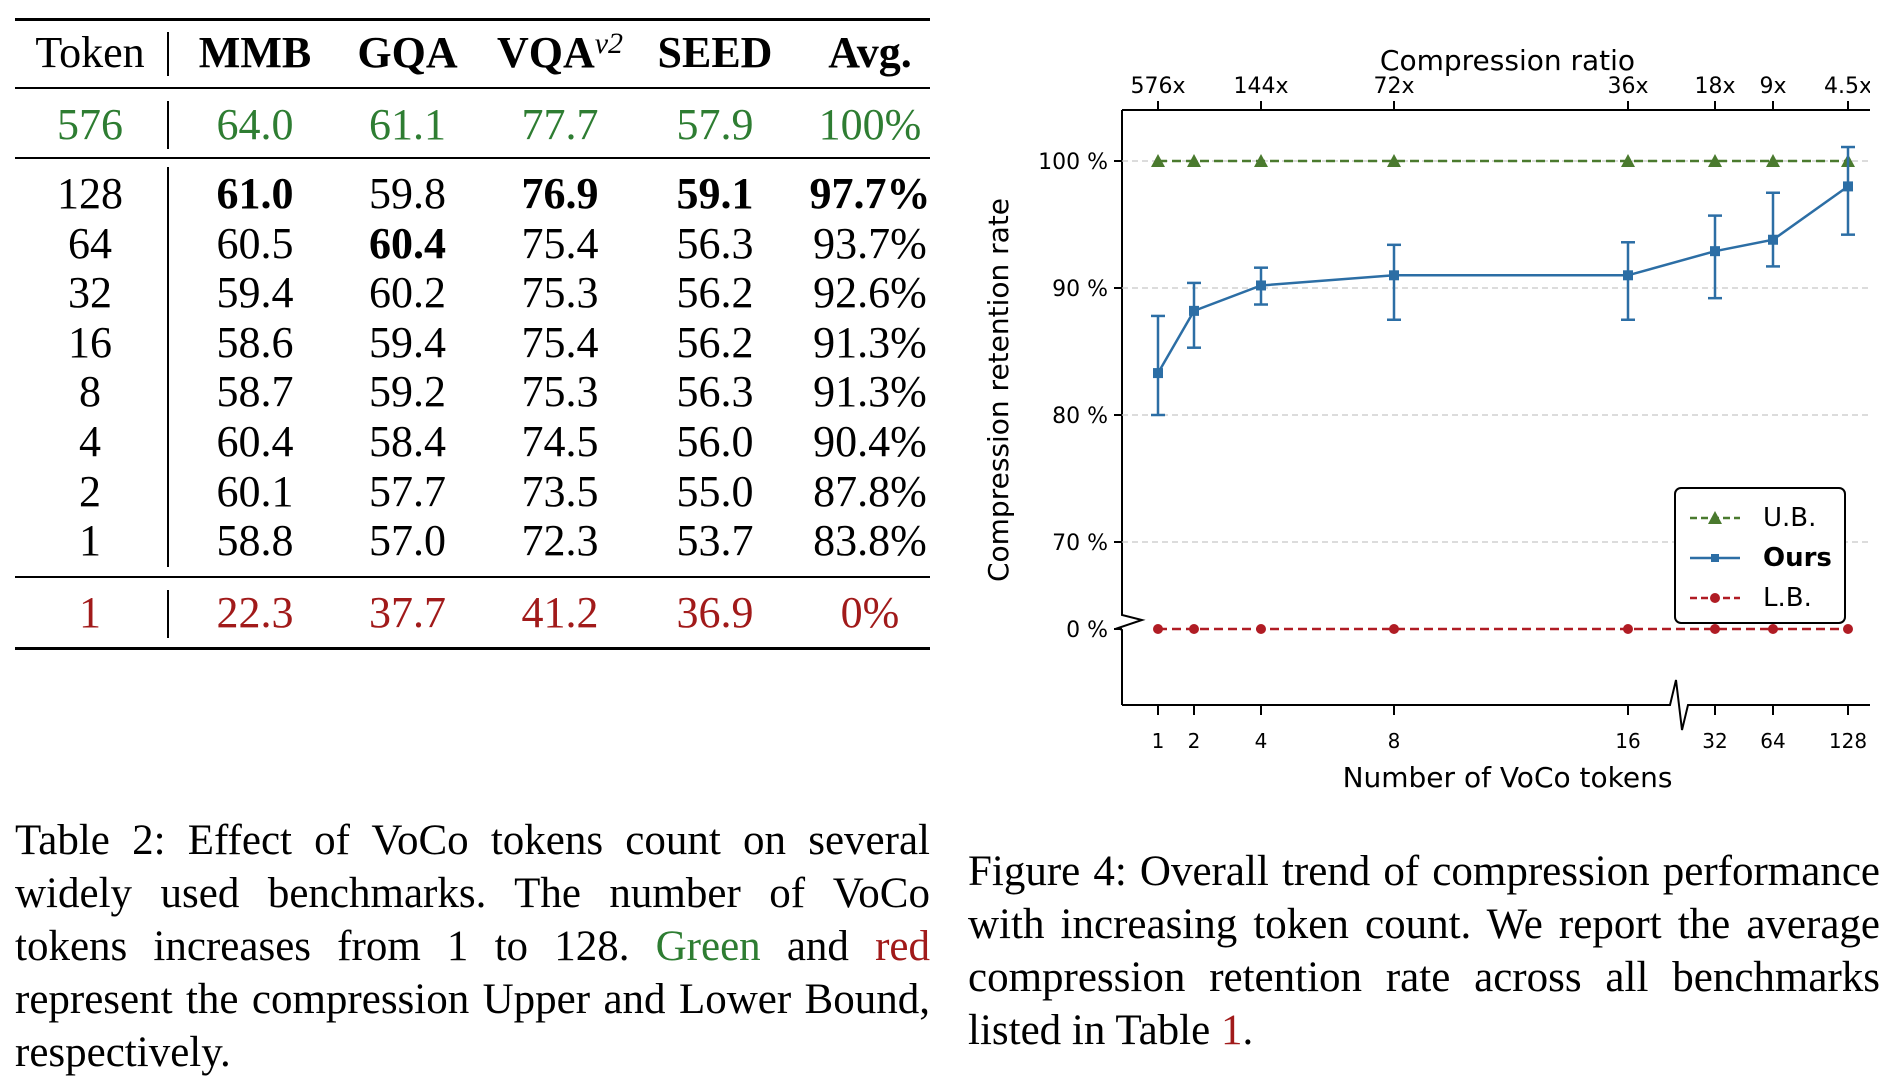 The height and width of the screenshot is (1088, 1898). I want to click on caption-and: and, so click(818, 946).